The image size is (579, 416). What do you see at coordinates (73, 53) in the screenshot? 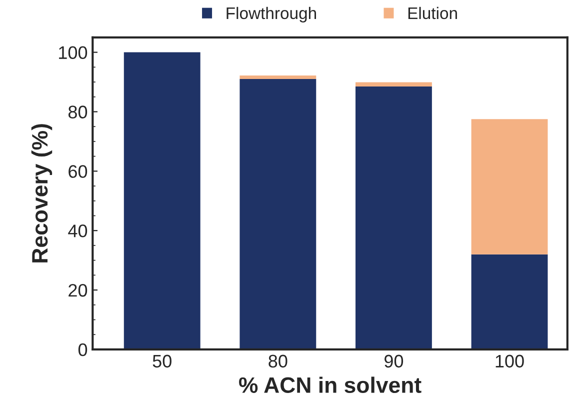
I see `y-tick-label: 100` at bounding box center [73, 53].